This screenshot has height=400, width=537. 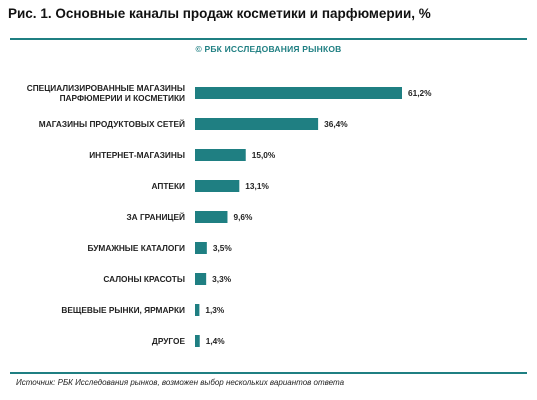 What do you see at coordinates (123, 310) in the screenshot?
I see `category-label: ВЕЩЕВЫЕ РЫНКИ, ЯРМАРКИ` at bounding box center [123, 310].